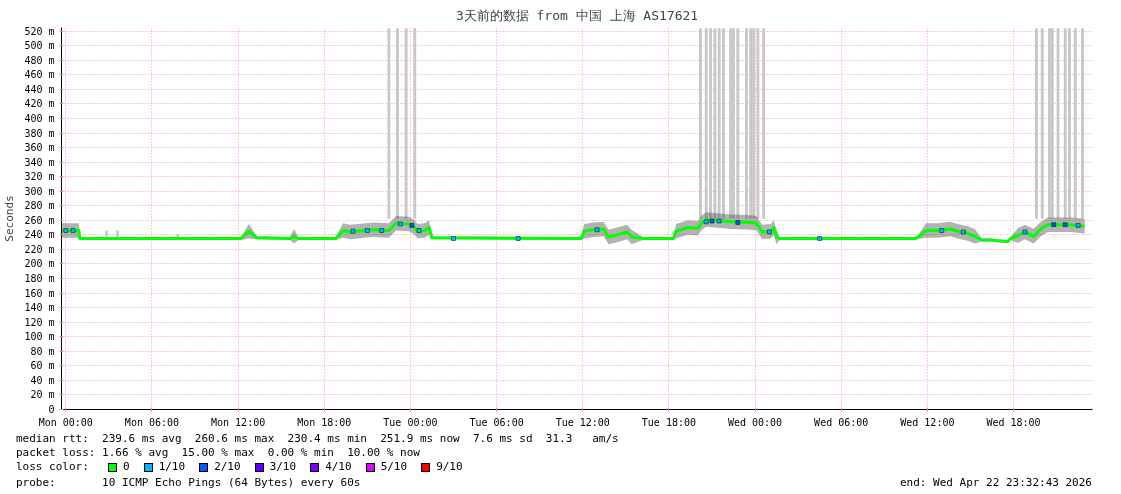  What do you see at coordinates (152, 422) in the screenshot?
I see `x-tick-label: Mon 06:00` at bounding box center [152, 422].